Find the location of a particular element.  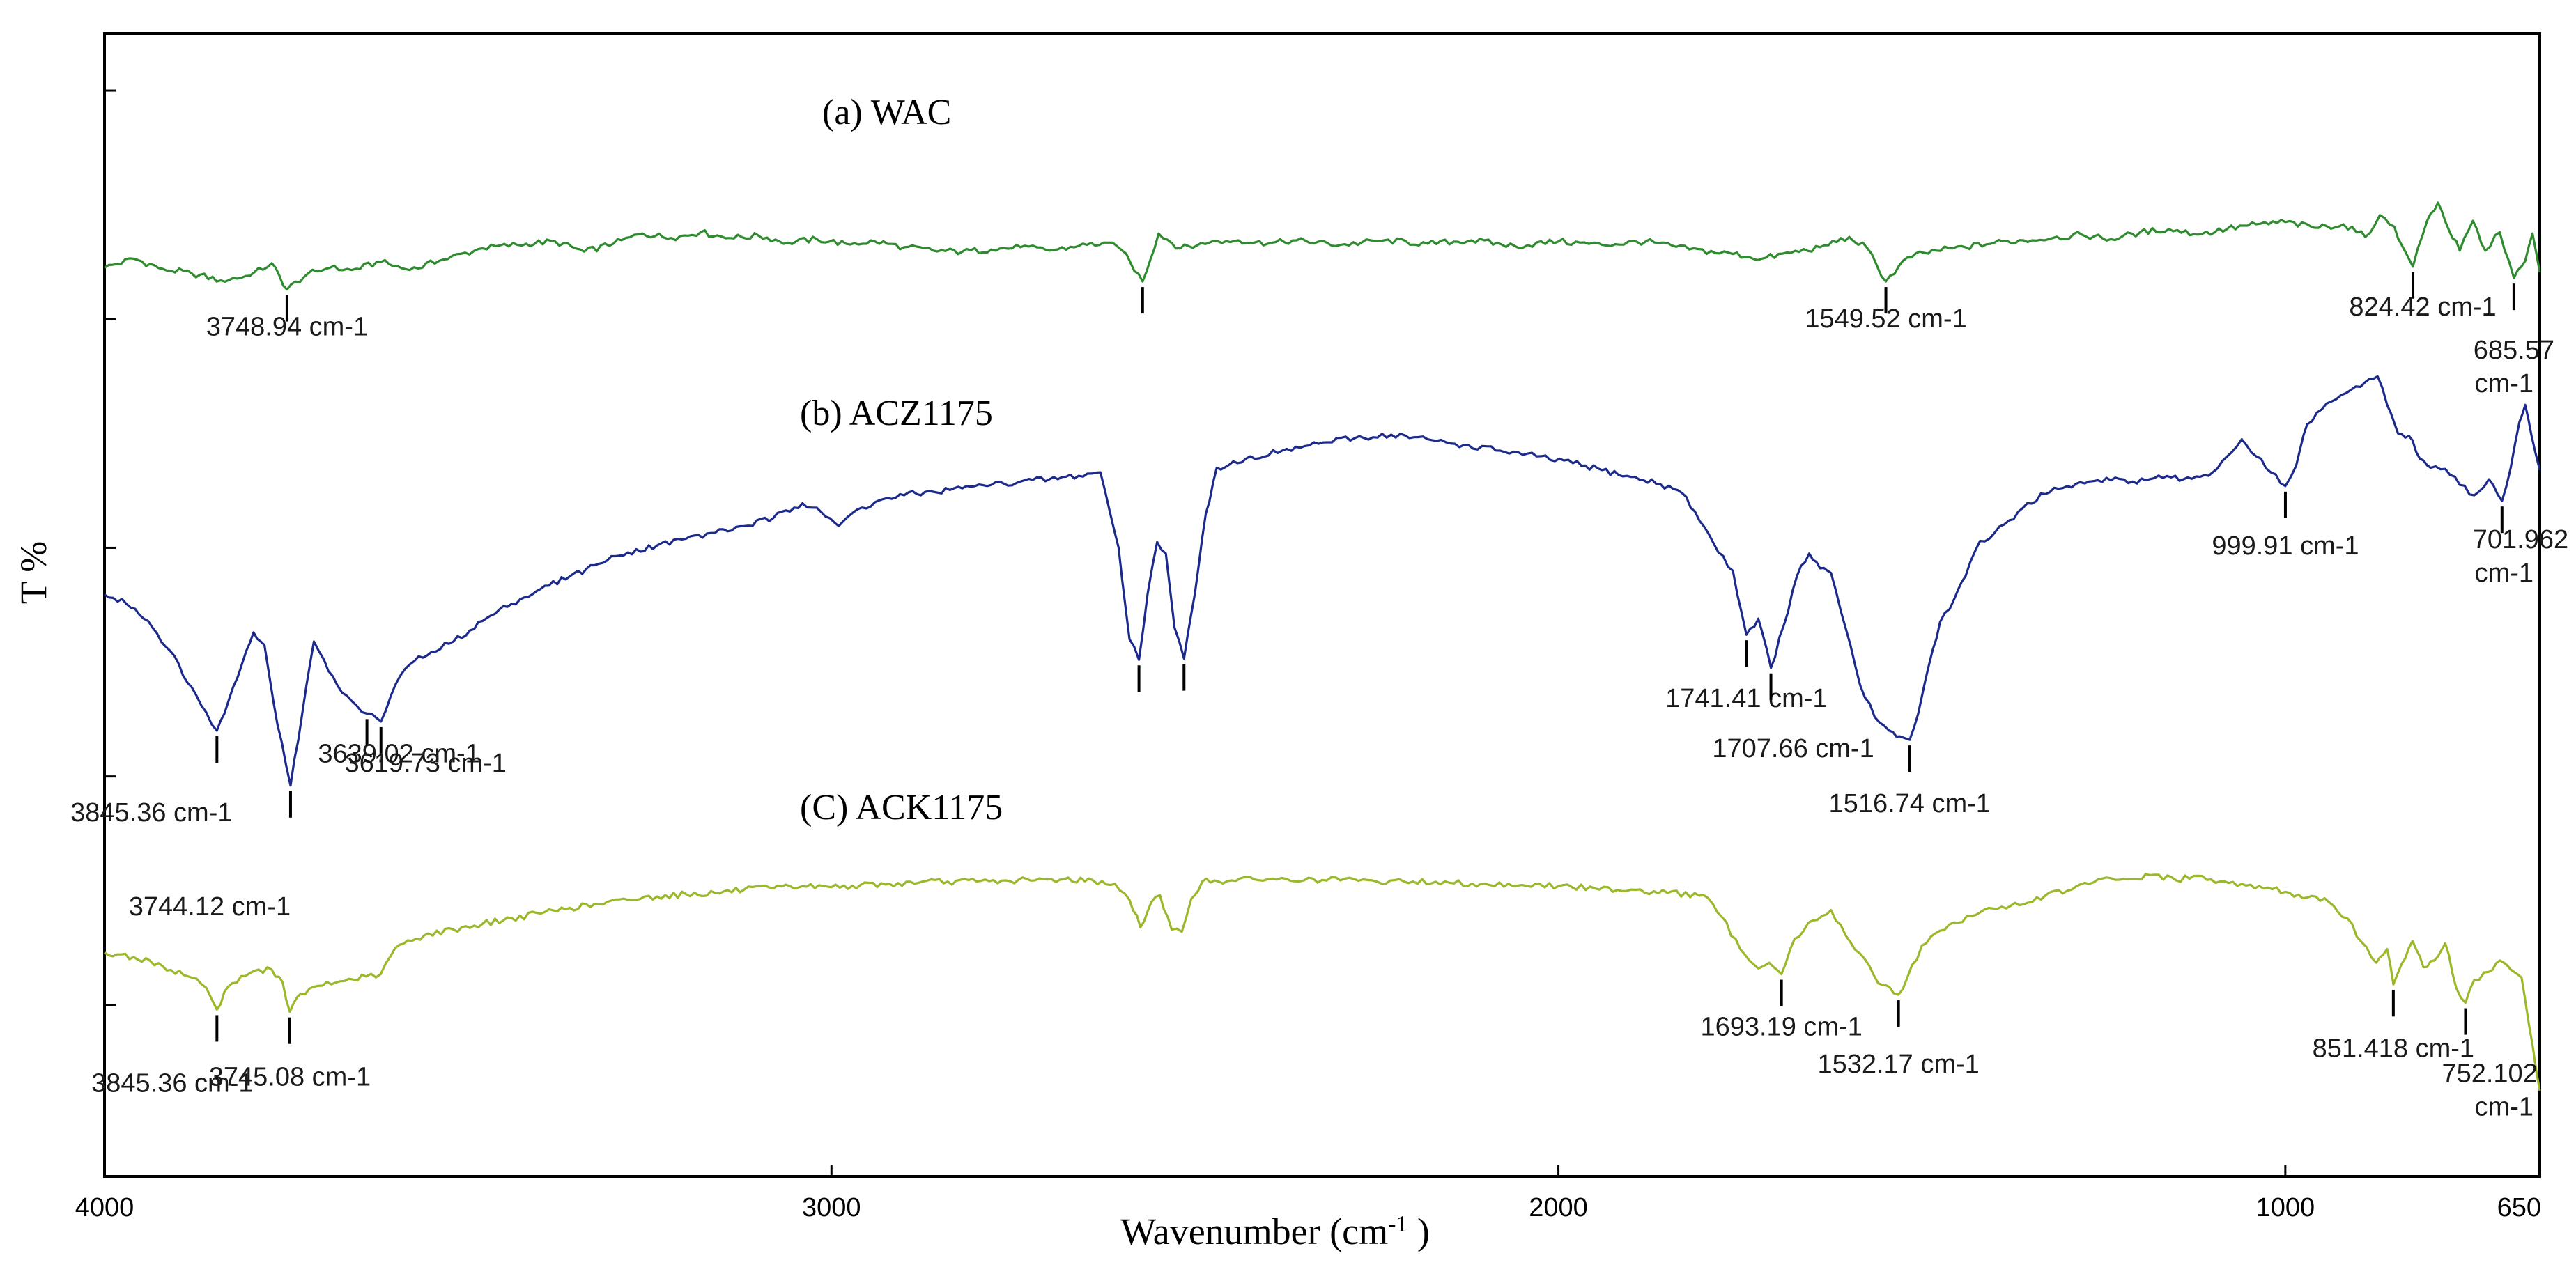

y-axis-title: T % is located at coordinates (33, 573).